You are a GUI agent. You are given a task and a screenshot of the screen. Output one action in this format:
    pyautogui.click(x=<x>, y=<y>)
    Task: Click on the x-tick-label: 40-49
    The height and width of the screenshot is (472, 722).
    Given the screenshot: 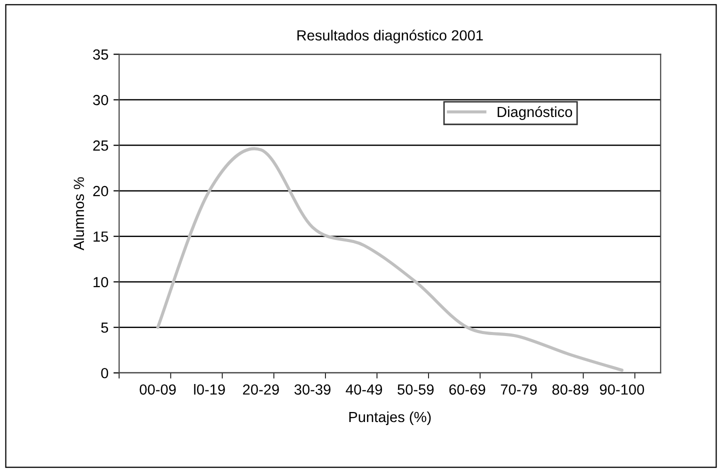 What is the action you would take?
    pyautogui.click(x=364, y=389)
    